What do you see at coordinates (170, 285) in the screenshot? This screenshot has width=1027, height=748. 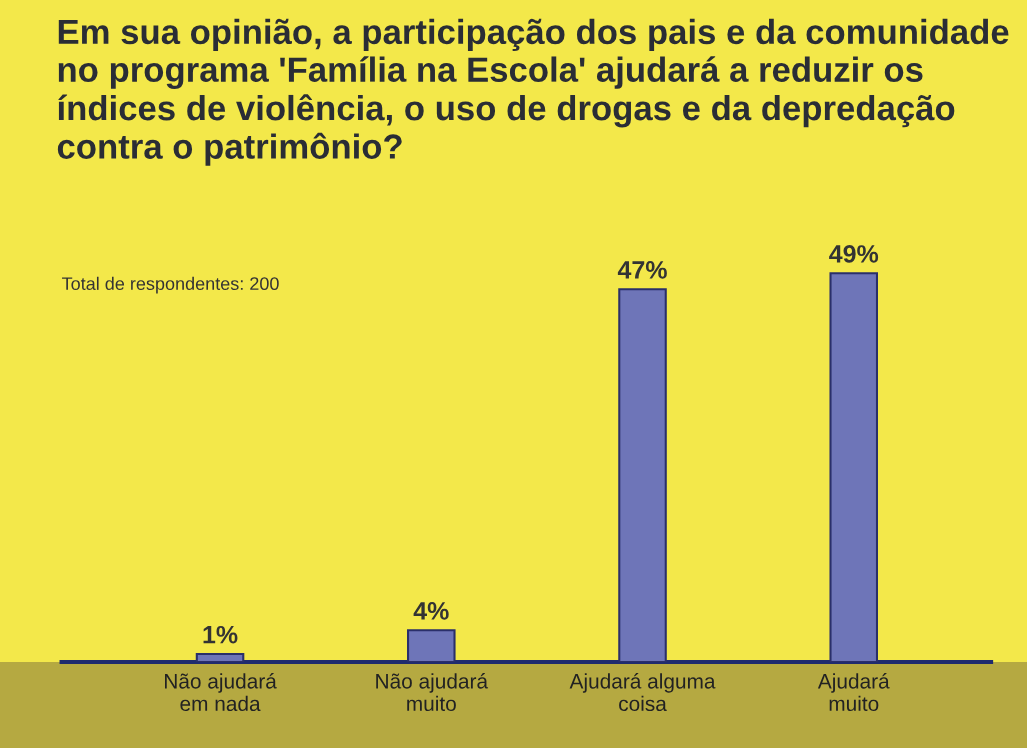 I see `annotation: Total de respondentes: 200` at bounding box center [170, 285].